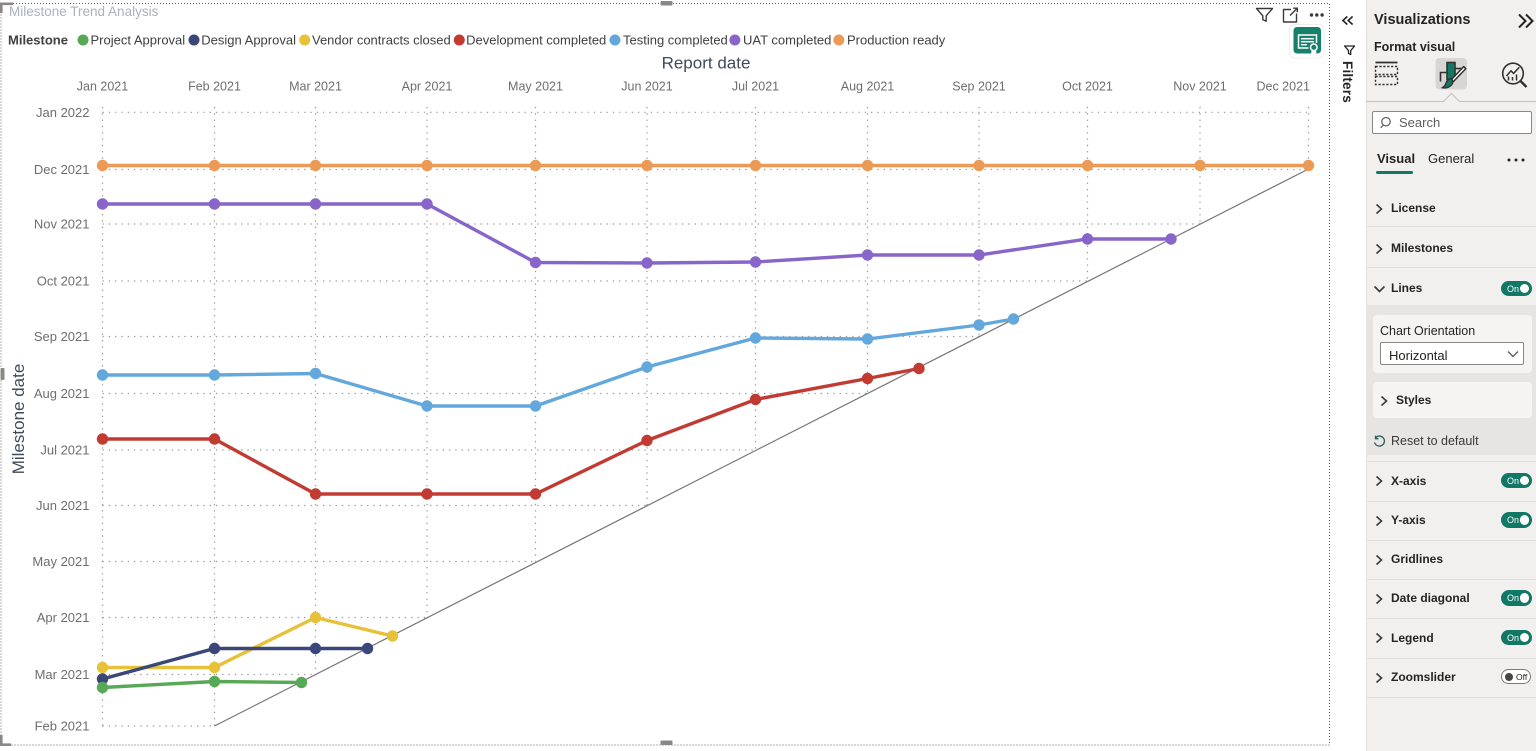 The height and width of the screenshot is (751, 1536). I want to click on svg-text: Milestone Trend Analysis, so click(84, 11).